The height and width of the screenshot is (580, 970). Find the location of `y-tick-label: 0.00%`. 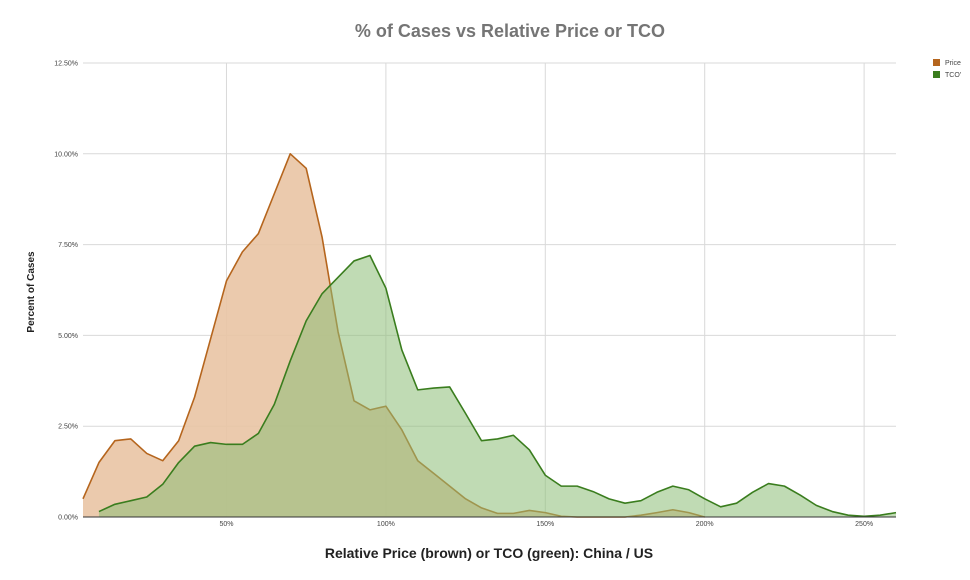

y-tick-label: 0.00% is located at coordinates (68, 518).